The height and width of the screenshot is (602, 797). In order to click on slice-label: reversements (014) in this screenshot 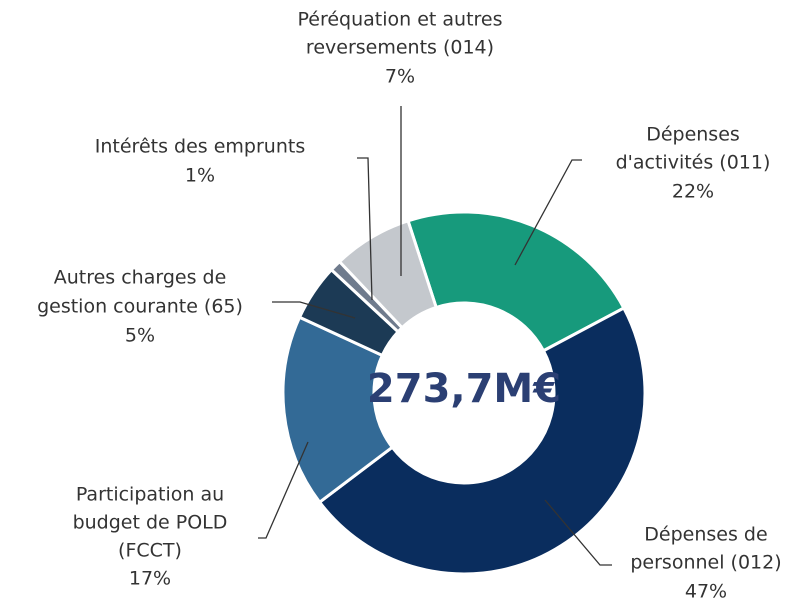, I will do `click(400, 48)`.